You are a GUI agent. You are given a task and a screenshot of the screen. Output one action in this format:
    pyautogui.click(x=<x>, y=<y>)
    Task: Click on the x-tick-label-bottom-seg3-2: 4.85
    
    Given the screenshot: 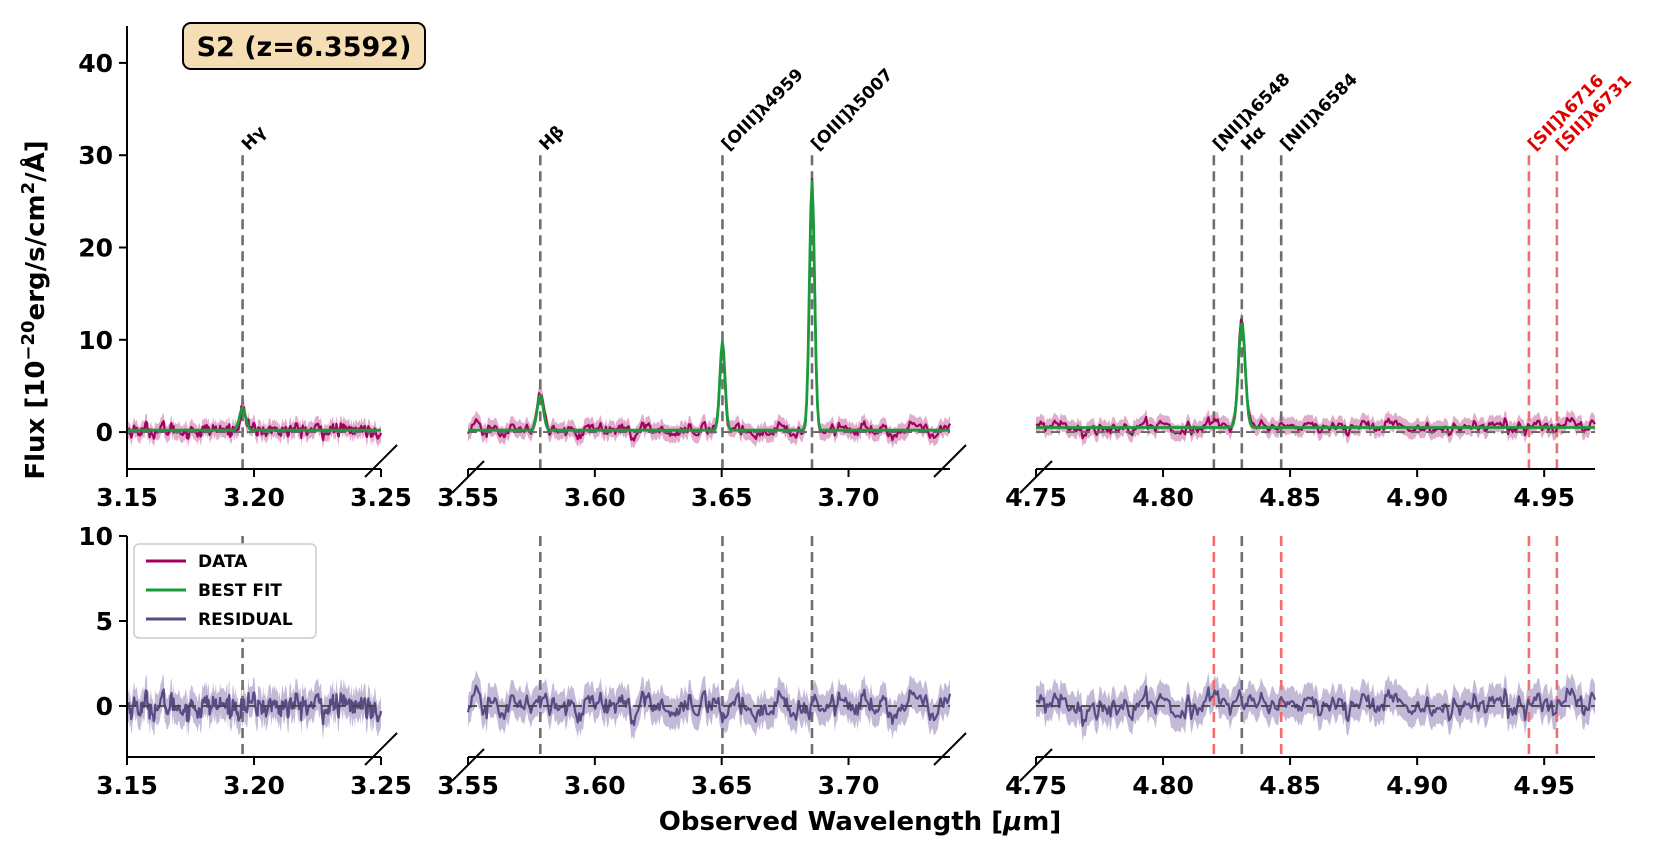 What is the action you would take?
    pyautogui.click(x=1290, y=785)
    